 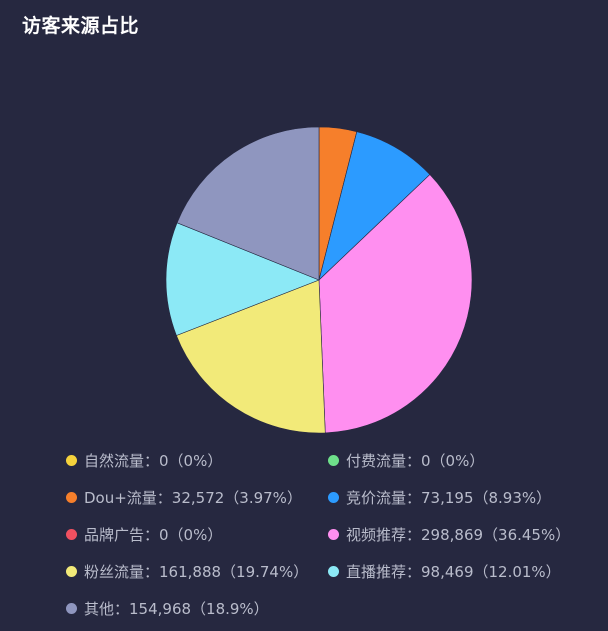 What do you see at coordinates (176, 609) in the screenshot?
I see `legend-label: 其他：154,968（18.9%）` at bounding box center [176, 609].